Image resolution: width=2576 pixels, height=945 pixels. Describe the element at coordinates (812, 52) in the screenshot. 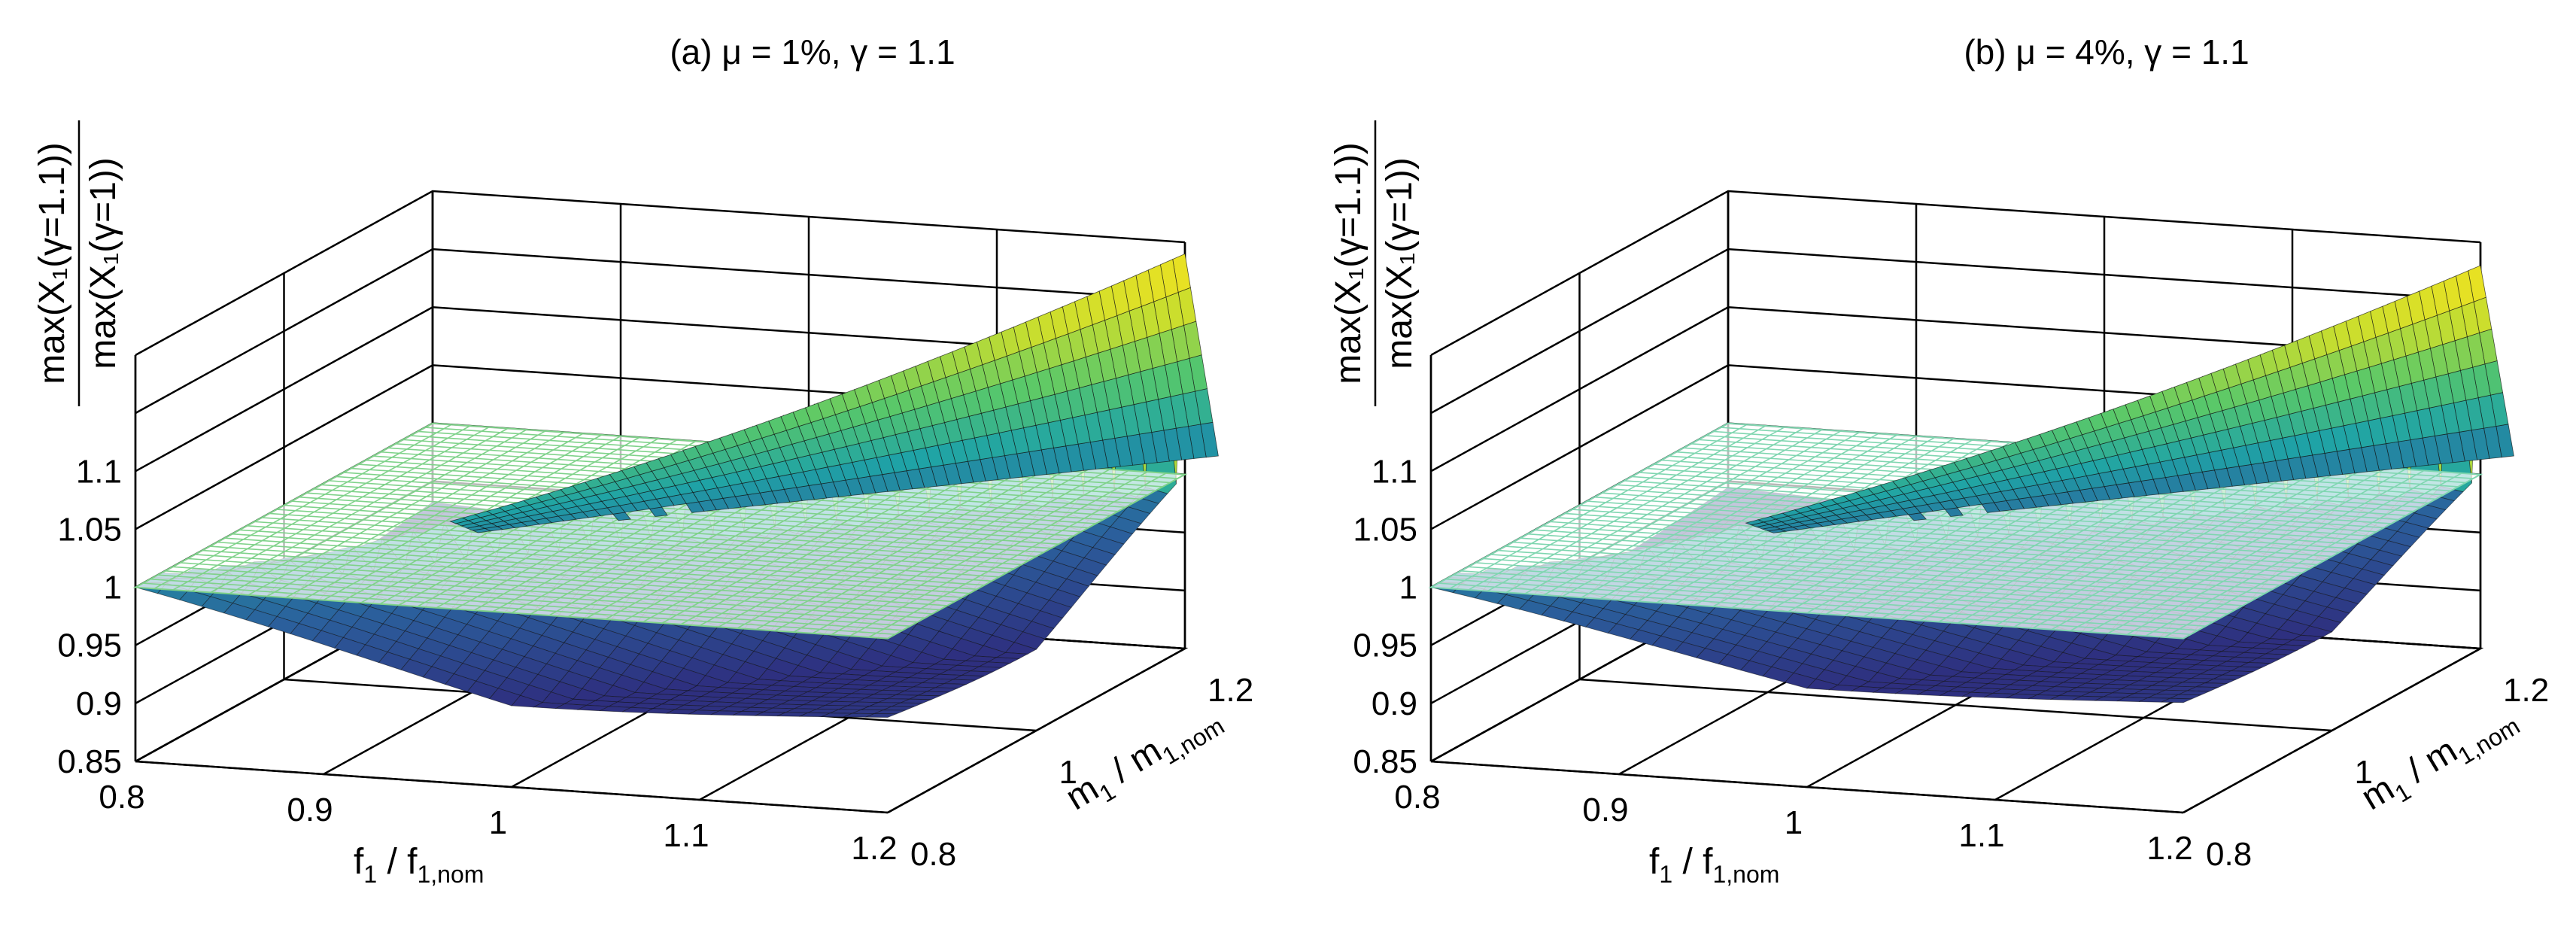

I see `panel-title: (a) μ = 1%, γ = 1.1` at that location.